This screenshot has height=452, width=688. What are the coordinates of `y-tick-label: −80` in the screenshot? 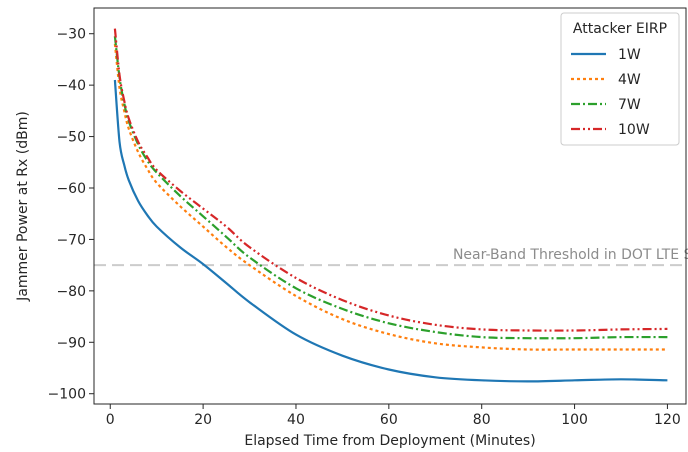 It's located at (71, 292).